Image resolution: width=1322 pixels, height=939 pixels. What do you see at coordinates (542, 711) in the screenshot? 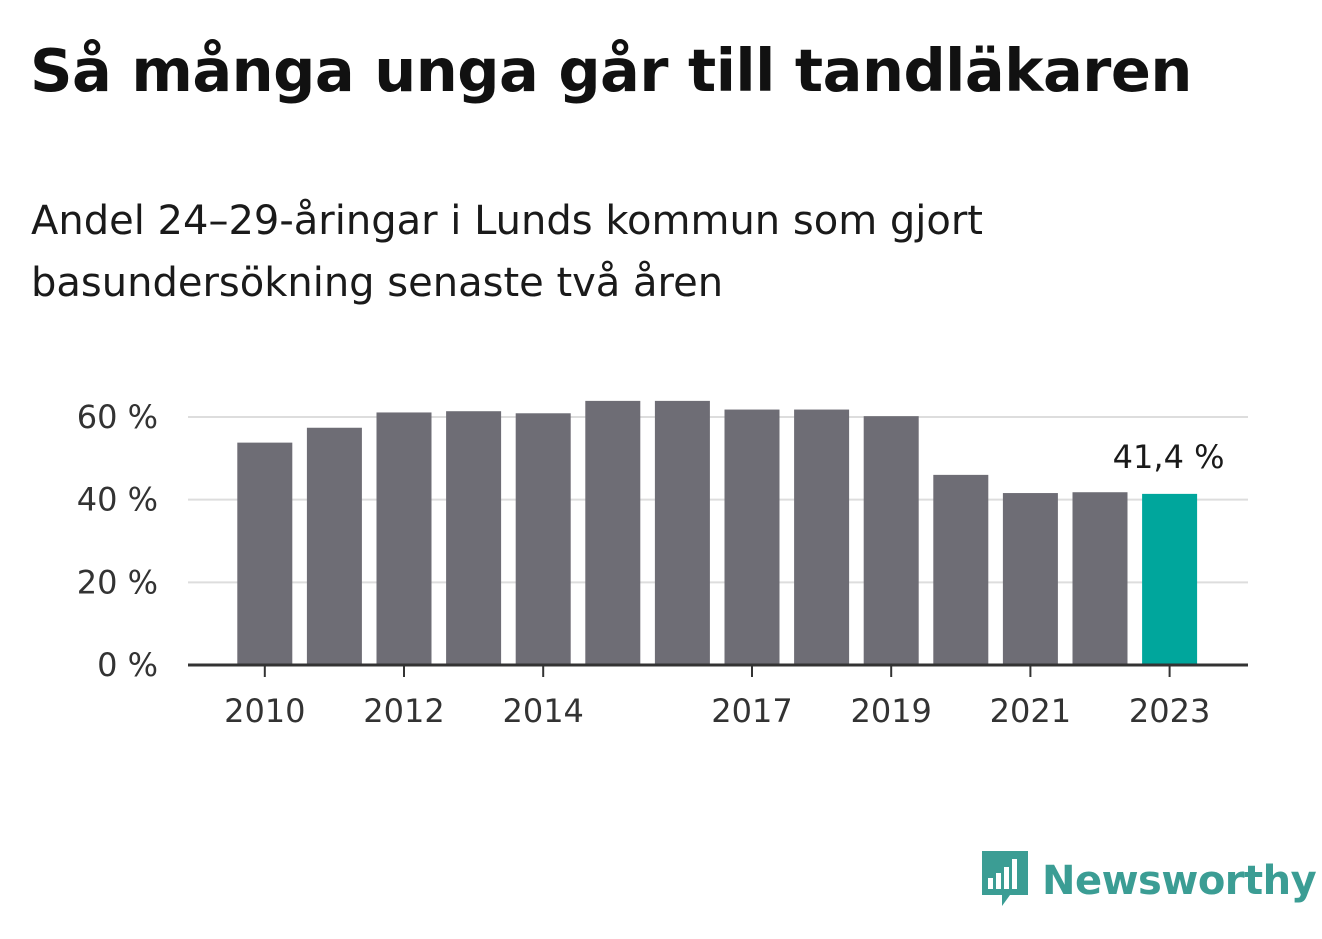
I see `x-tick-label: 2014` at bounding box center [542, 711].